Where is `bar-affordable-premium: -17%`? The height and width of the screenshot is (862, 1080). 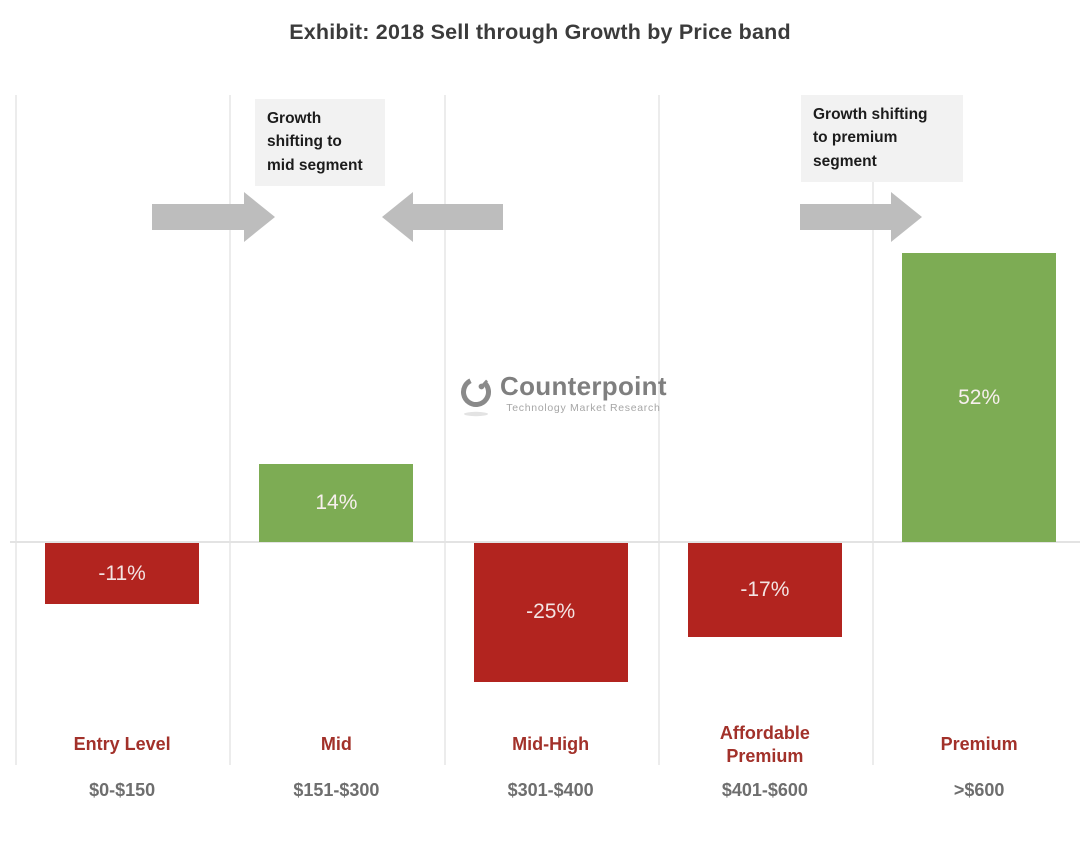 bar-affordable-premium: -17% is located at coordinates (764, 590).